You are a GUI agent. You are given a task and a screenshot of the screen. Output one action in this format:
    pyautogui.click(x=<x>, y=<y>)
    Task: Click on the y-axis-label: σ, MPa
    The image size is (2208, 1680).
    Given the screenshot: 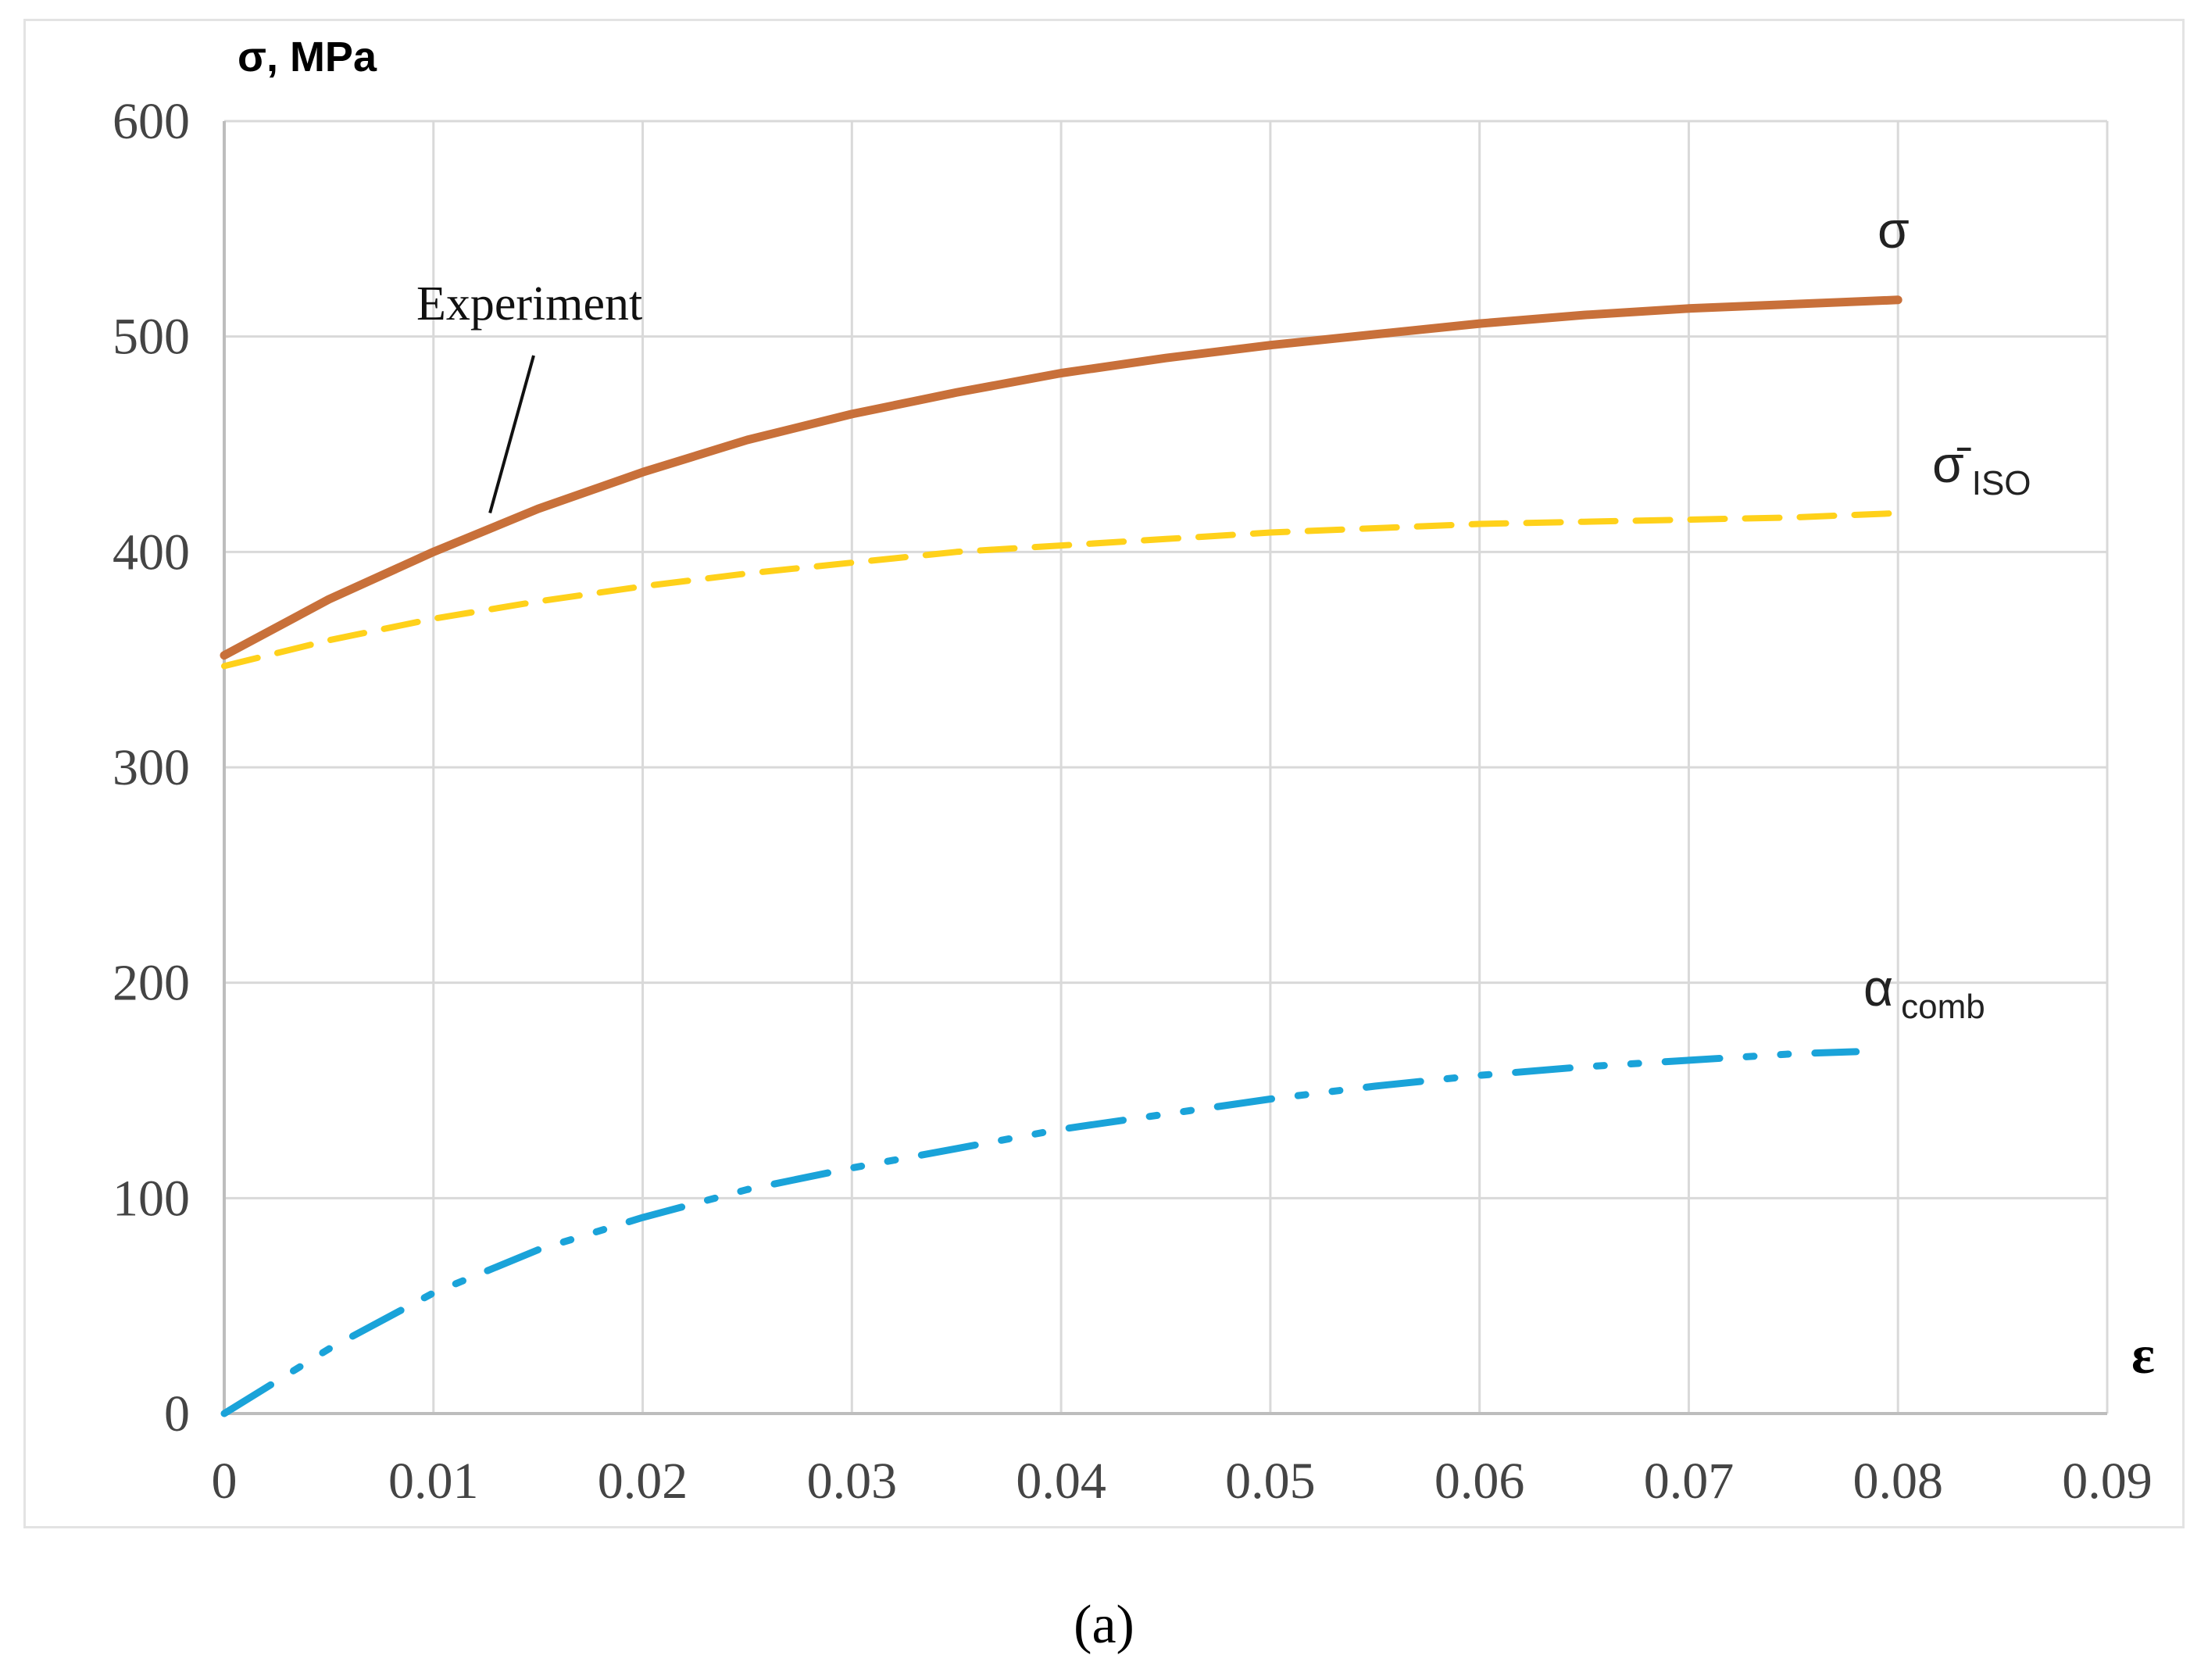 What is the action you would take?
    pyautogui.click(x=308, y=57)
    